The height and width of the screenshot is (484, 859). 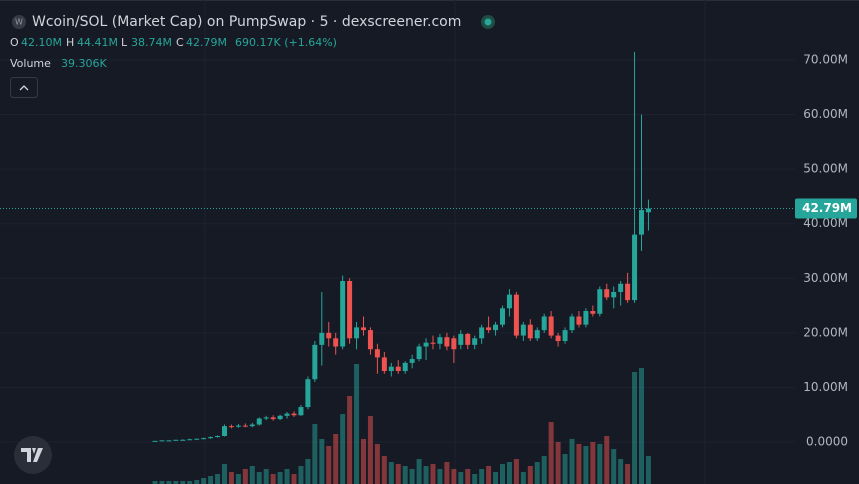 What do you see at coordinates (84, 63) in the screenshot?
I see `volume-value: 39.306K` at bounding box center [84, 63].